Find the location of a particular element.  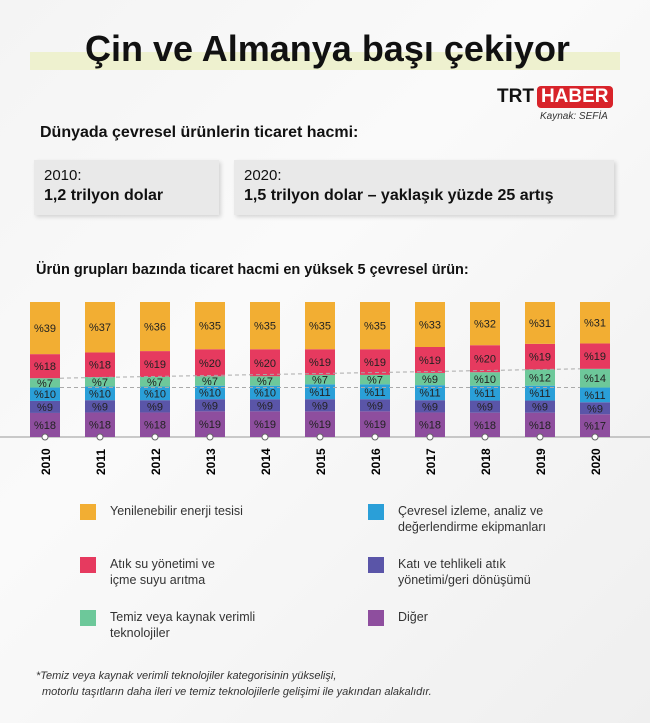

trend-dashed-line is located at coordinates (320, 373).